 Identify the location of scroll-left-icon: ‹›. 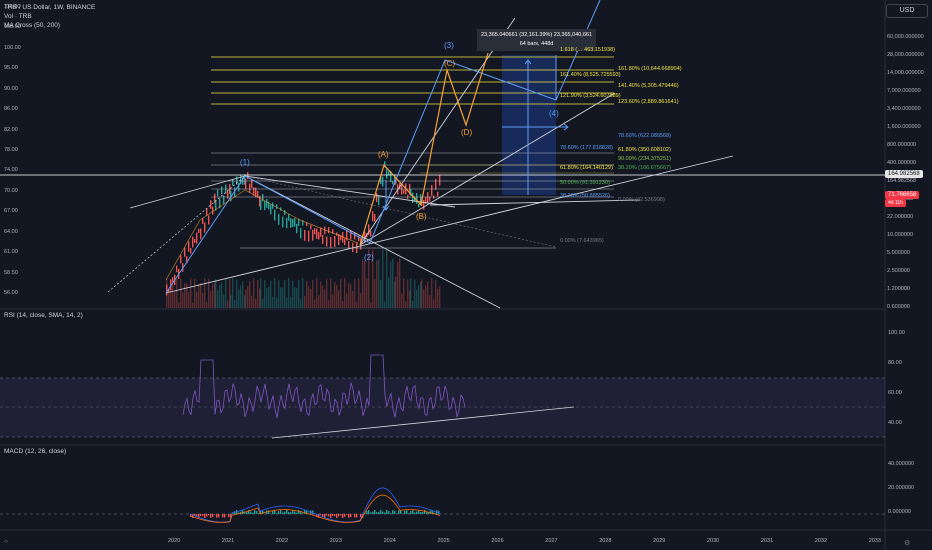
(6, 542).